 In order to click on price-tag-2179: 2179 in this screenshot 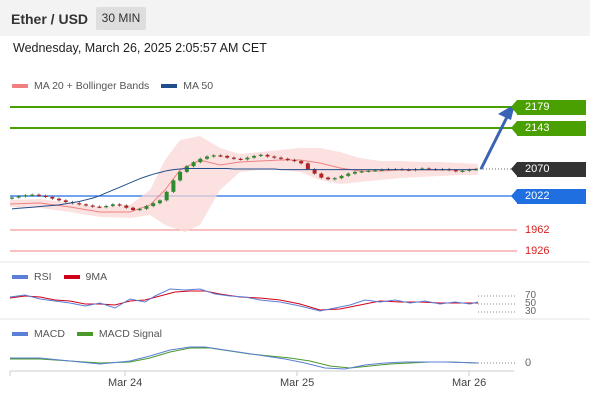, I will do `click(548, 107)`.